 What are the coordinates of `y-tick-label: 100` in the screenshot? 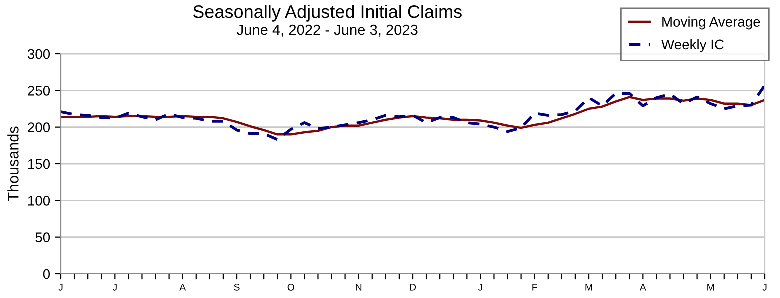 It's located at (39, 201).